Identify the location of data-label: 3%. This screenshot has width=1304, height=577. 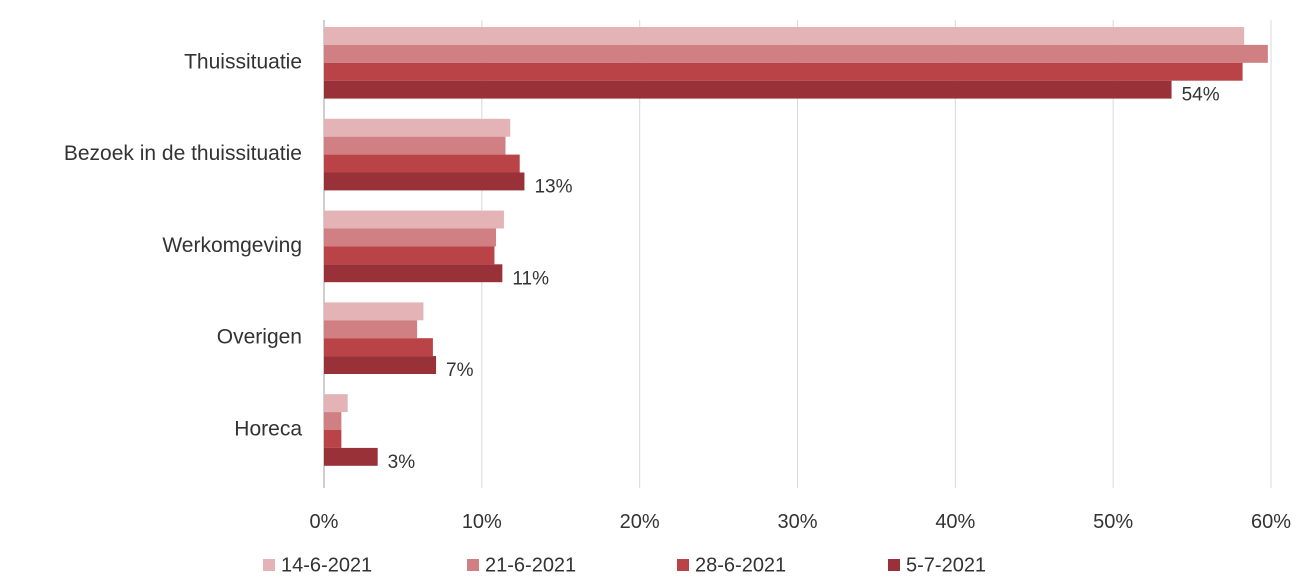
(402, 462).